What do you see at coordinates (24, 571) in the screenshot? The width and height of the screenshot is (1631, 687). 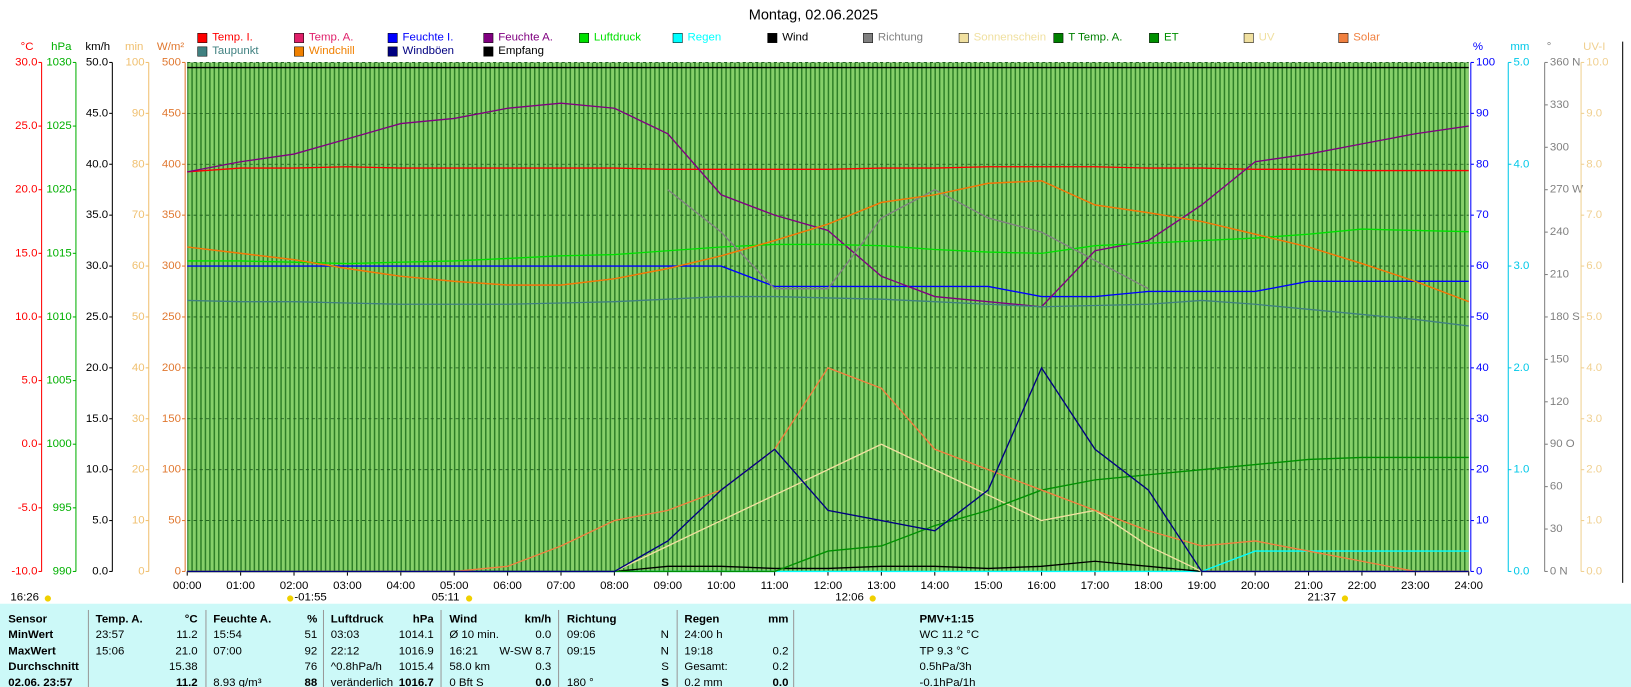 I see `tick-label: -10.0` at bounding box center [24, 571].